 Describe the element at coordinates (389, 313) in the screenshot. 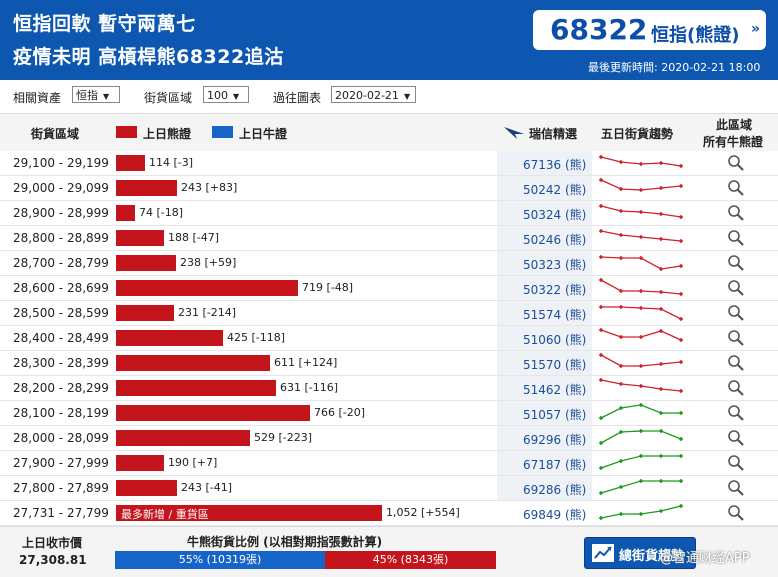

I see `table-row: 28,500 - 28,599 231 [-214] 51574 (熊)` at that location.